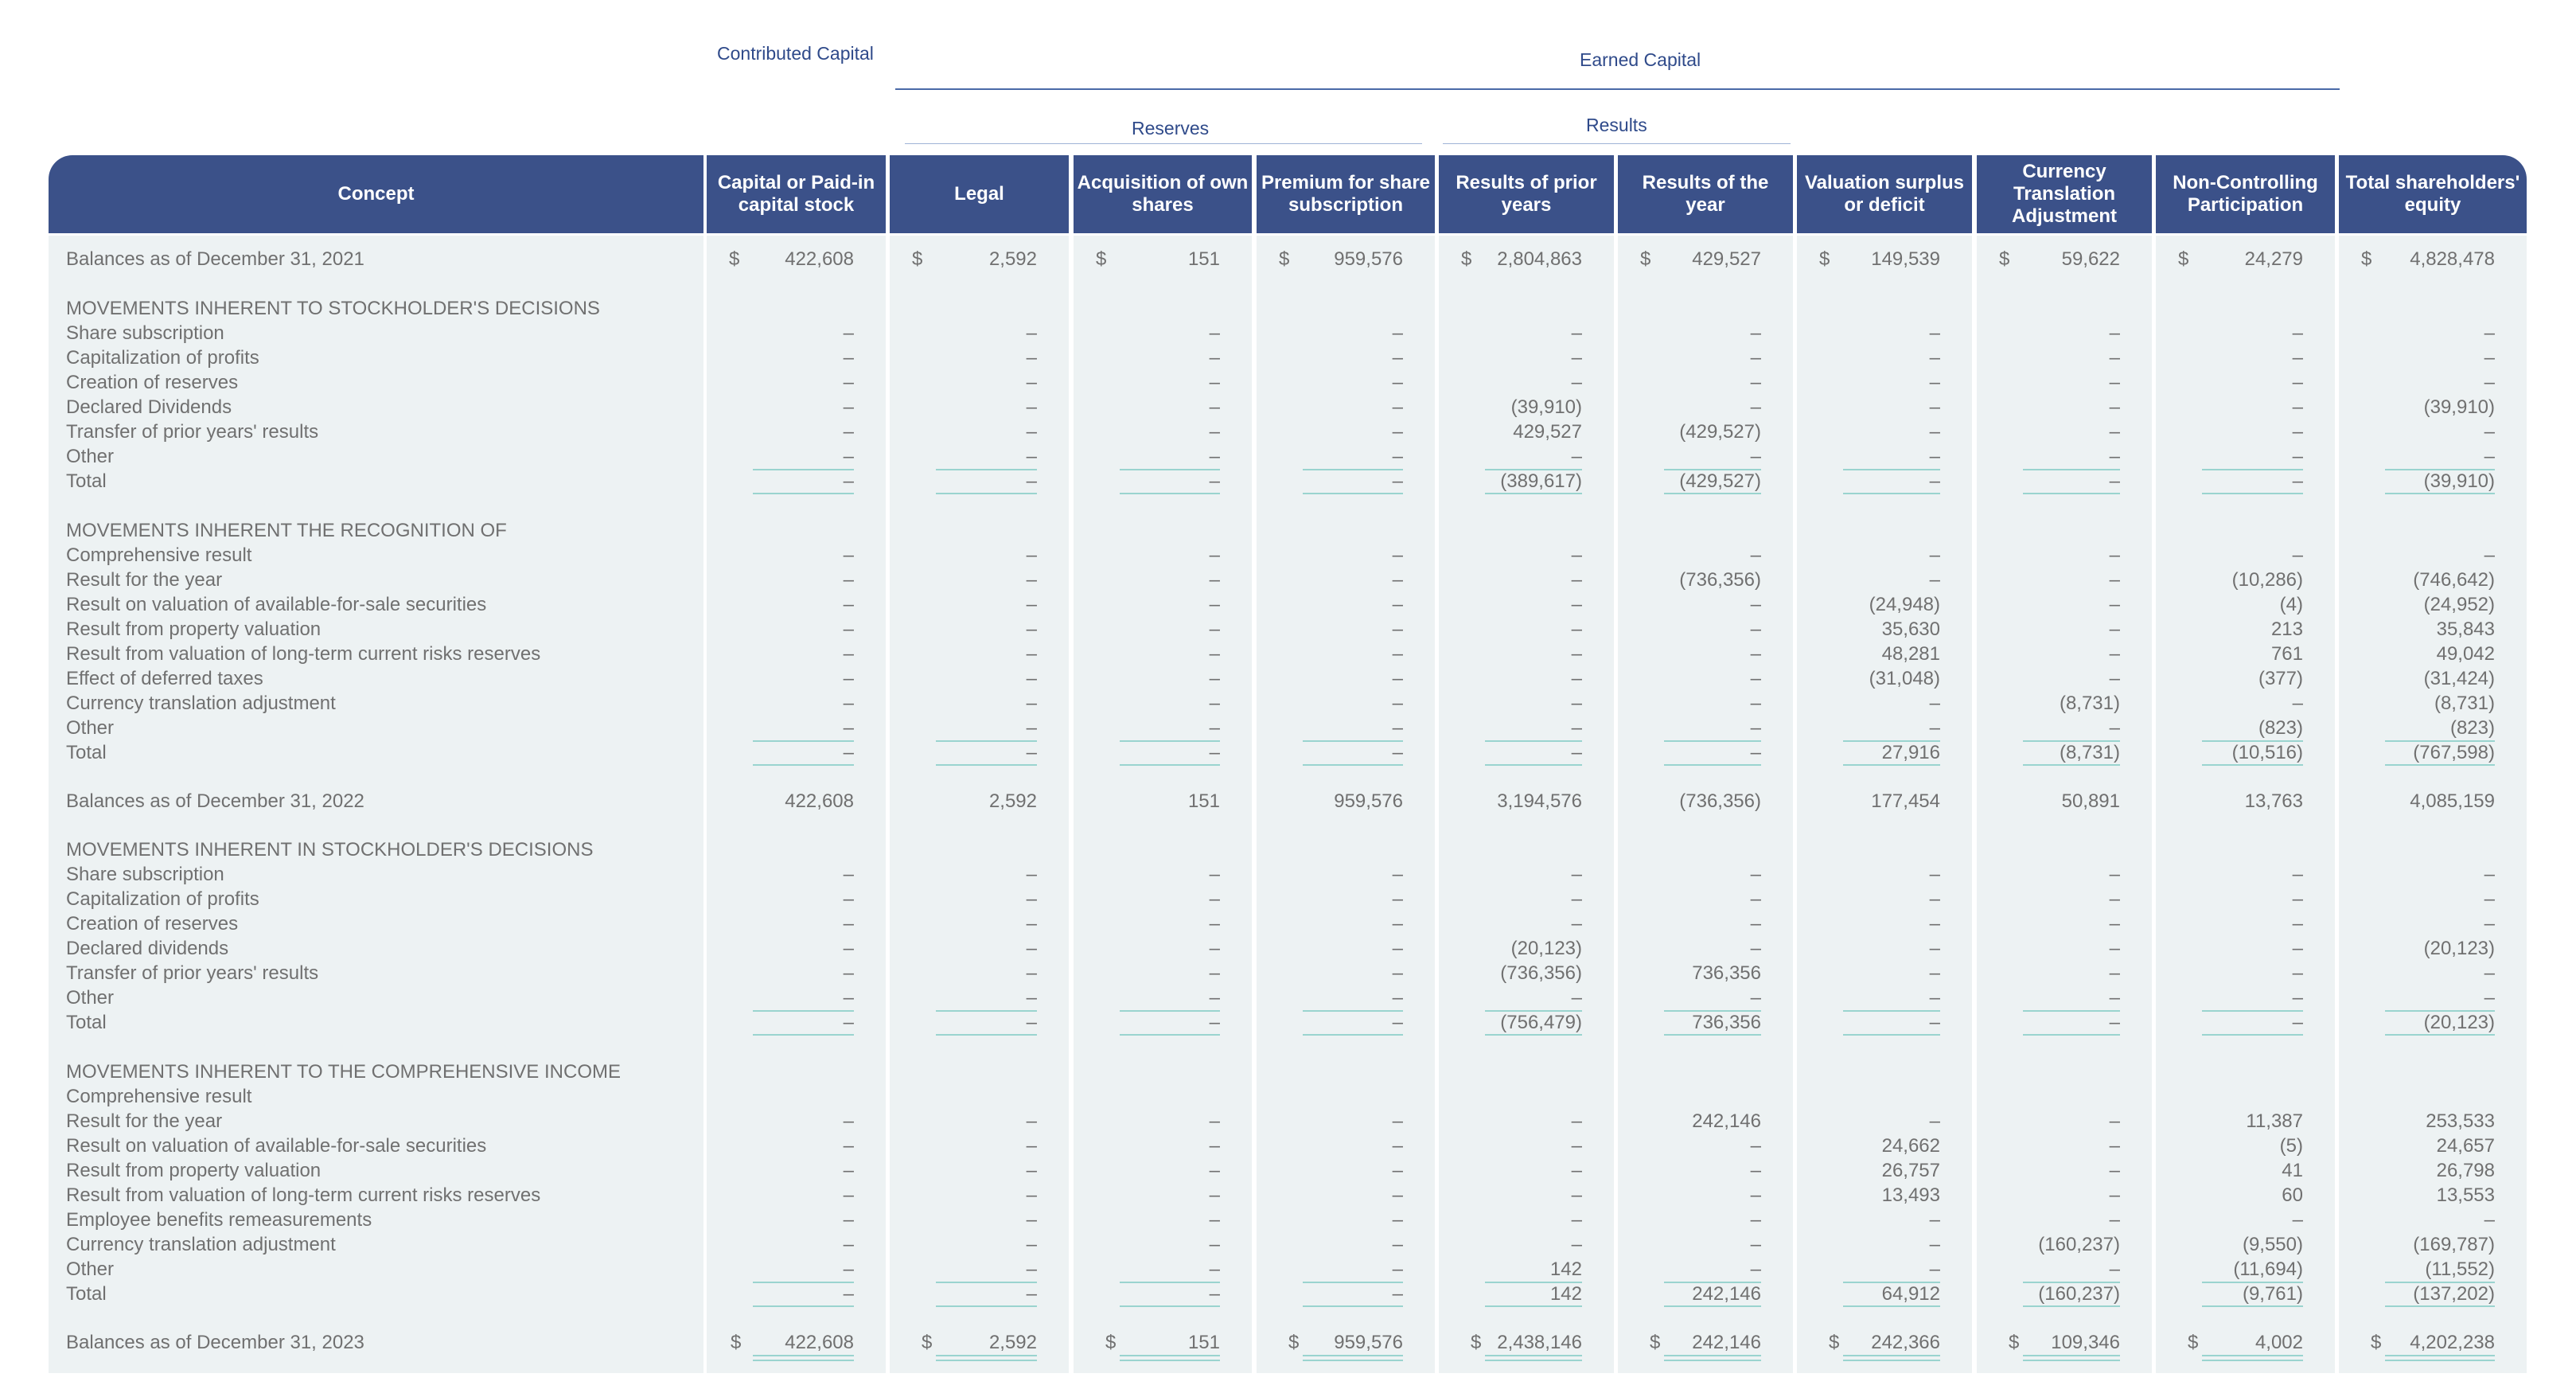  I want to click on table-cell: (169,787), so click(2454, 1244).